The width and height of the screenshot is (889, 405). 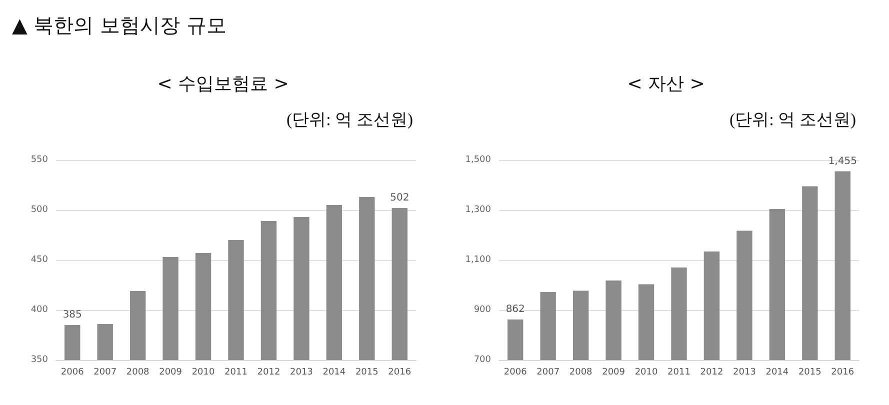 I want to click on y-tick-label: 500, so click(x=39, y=210).